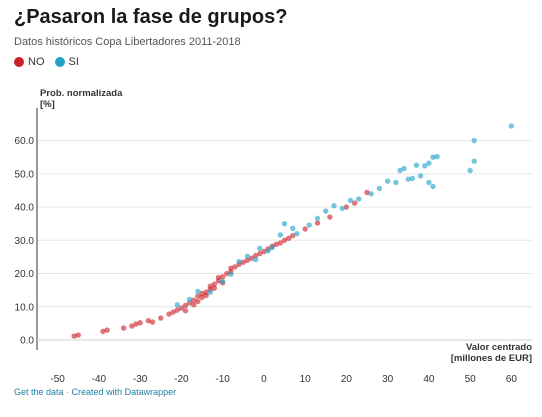 This screenshot has height=417, width=542. Describe the element at coordinates (66, 62) in the screenshot. I see `legend-item-si: SI` at that location.